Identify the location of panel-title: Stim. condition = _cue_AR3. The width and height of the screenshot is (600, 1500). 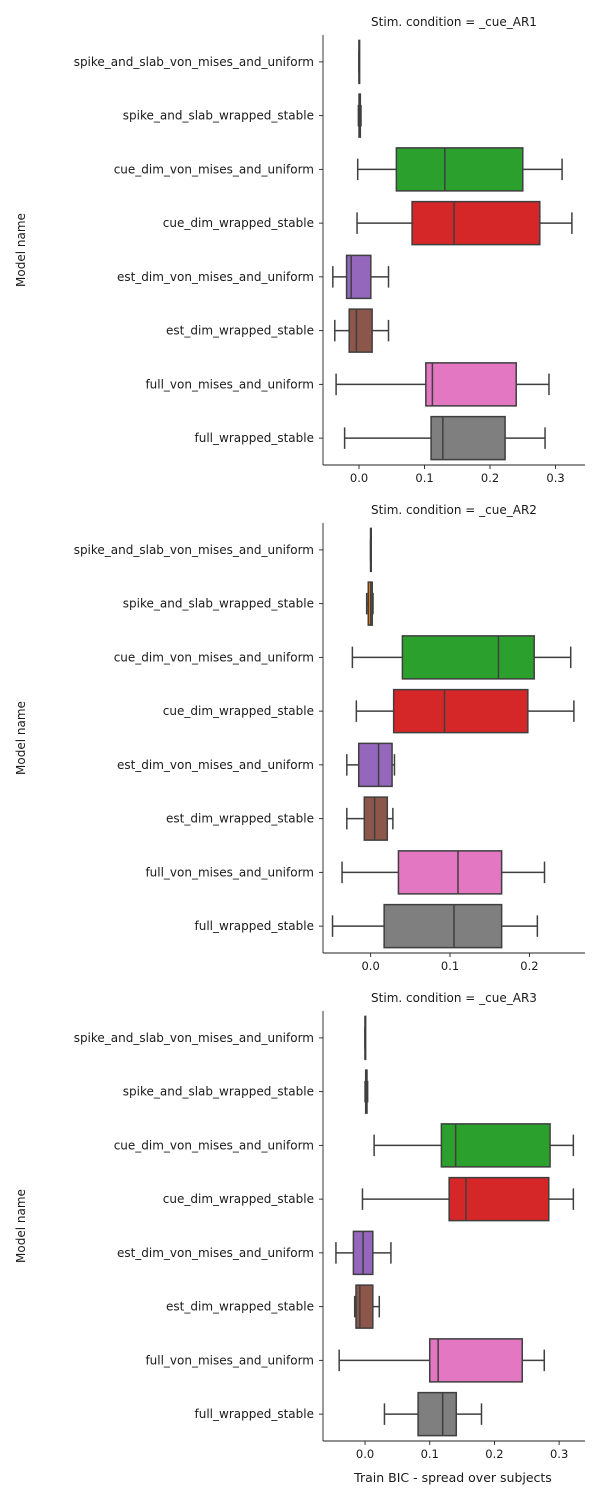
(454, 998).